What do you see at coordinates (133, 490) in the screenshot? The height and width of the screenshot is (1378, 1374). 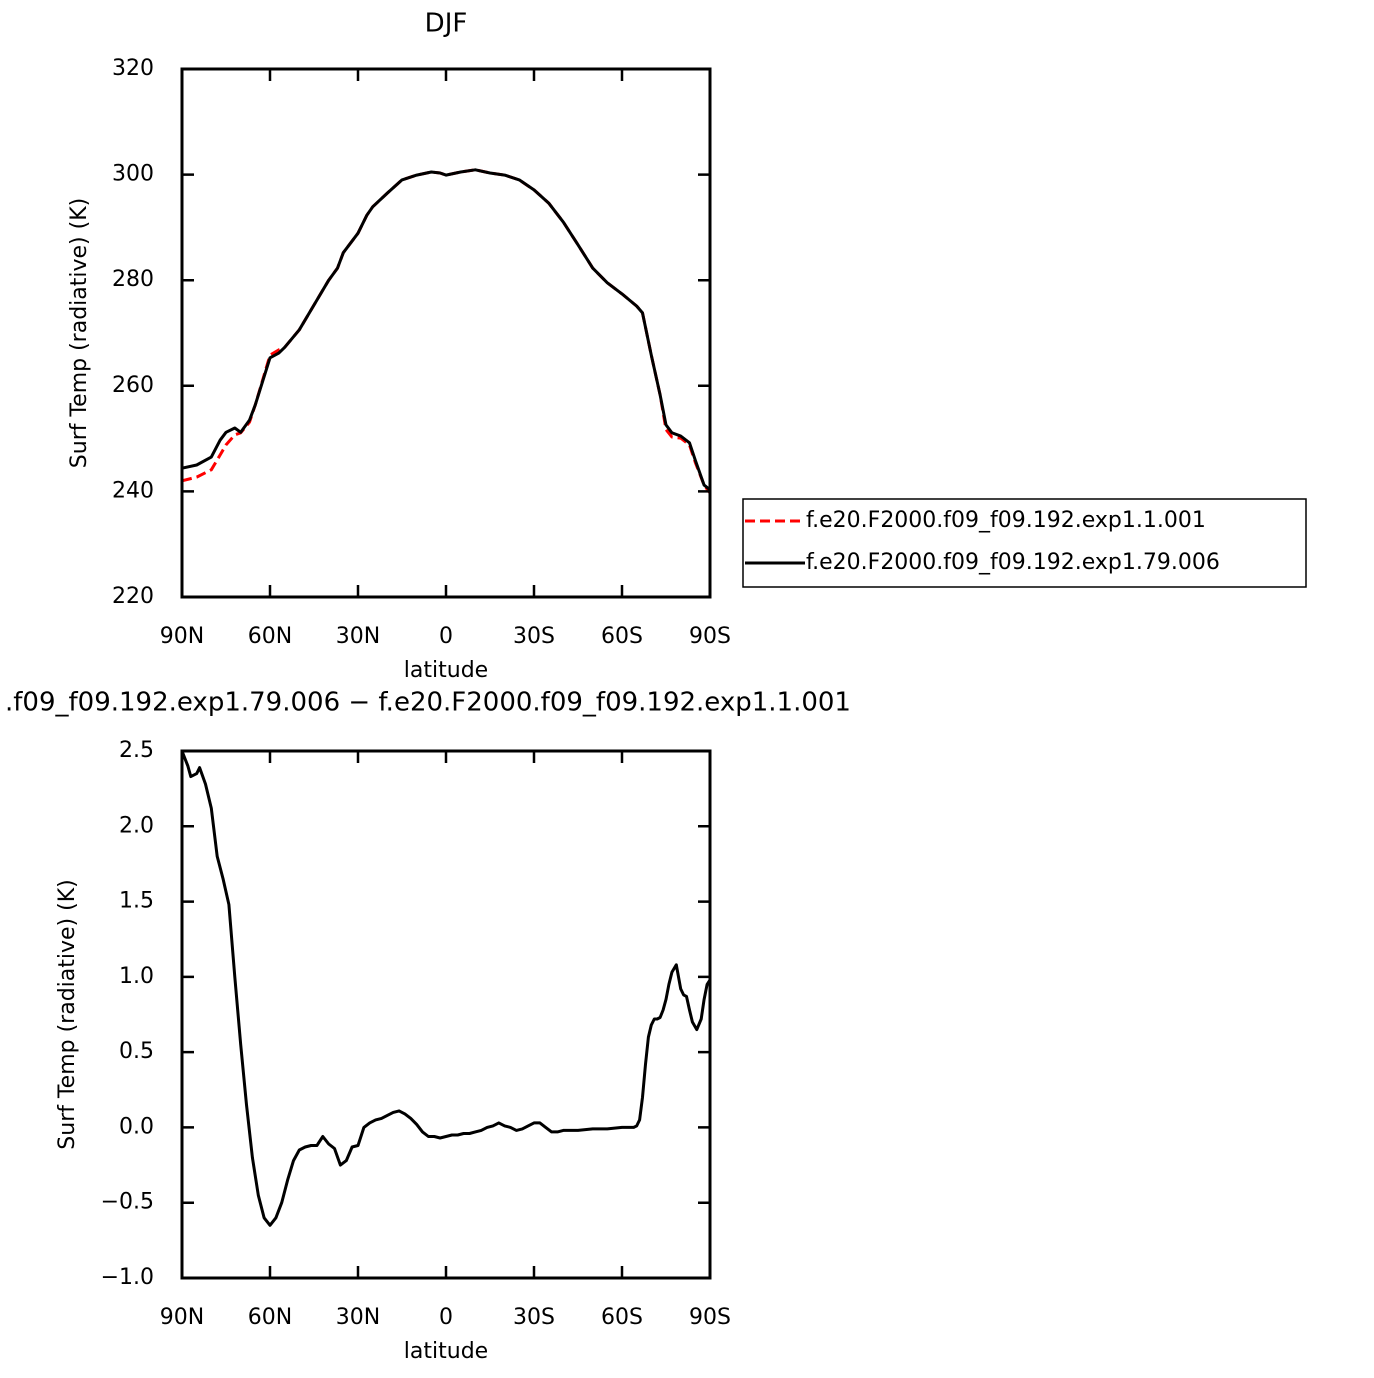 I see `y-tick-label: 240` at bounding box center [133, 490].